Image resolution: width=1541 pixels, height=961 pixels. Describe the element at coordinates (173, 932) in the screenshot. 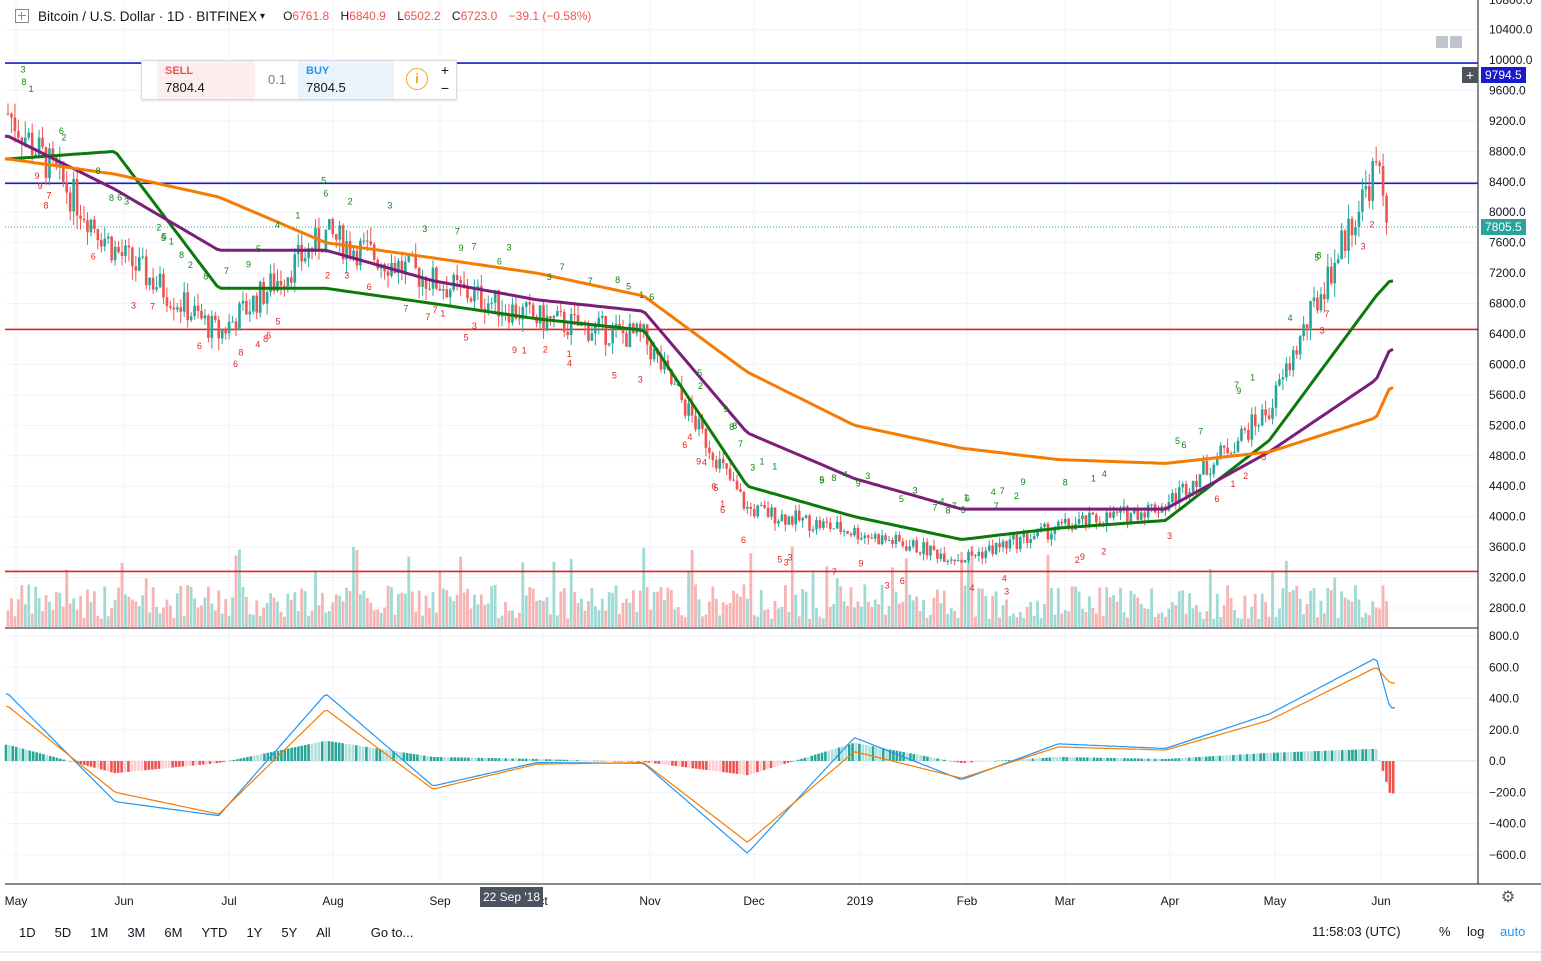

I see `range-6m: 6M` at that location.